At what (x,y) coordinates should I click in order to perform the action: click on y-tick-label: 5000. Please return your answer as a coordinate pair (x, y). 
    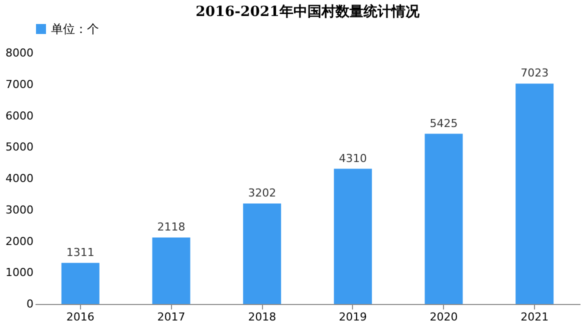
    Looking at the image, I should click on (20, 147).